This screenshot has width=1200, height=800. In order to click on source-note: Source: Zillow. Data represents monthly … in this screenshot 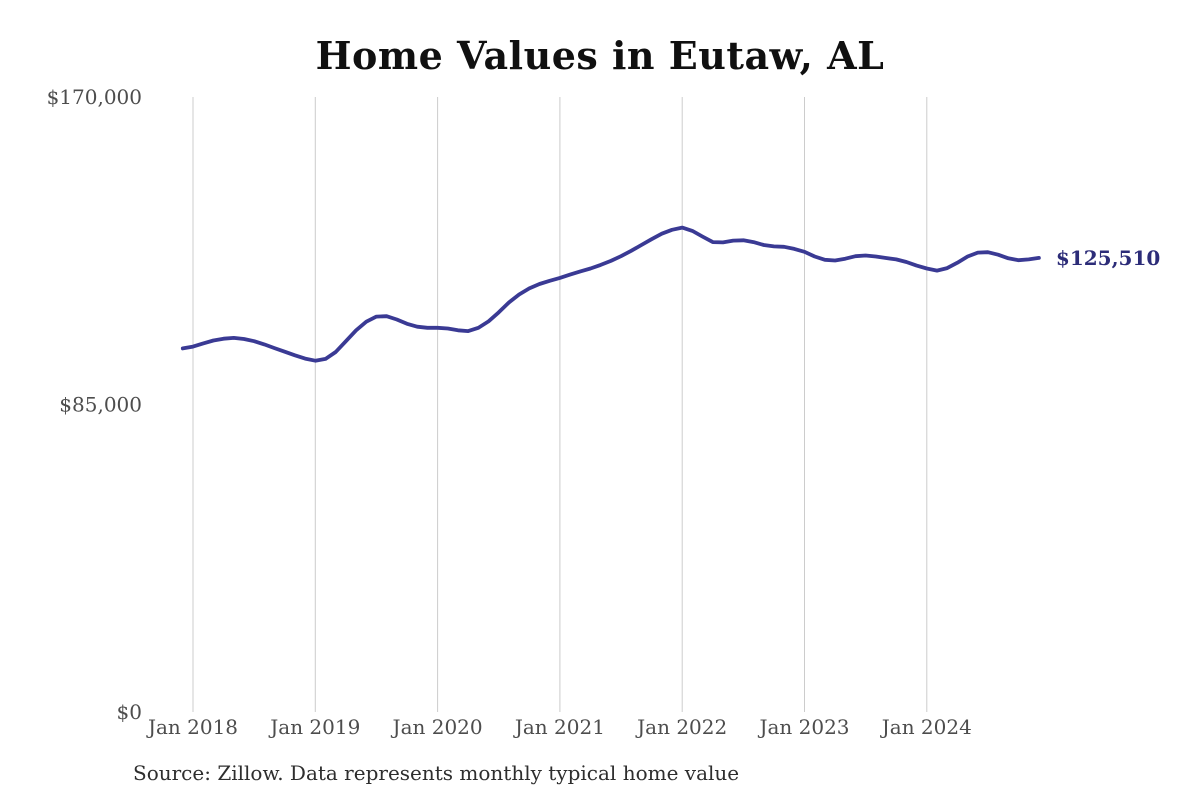, I will do `click(436, 773)`.